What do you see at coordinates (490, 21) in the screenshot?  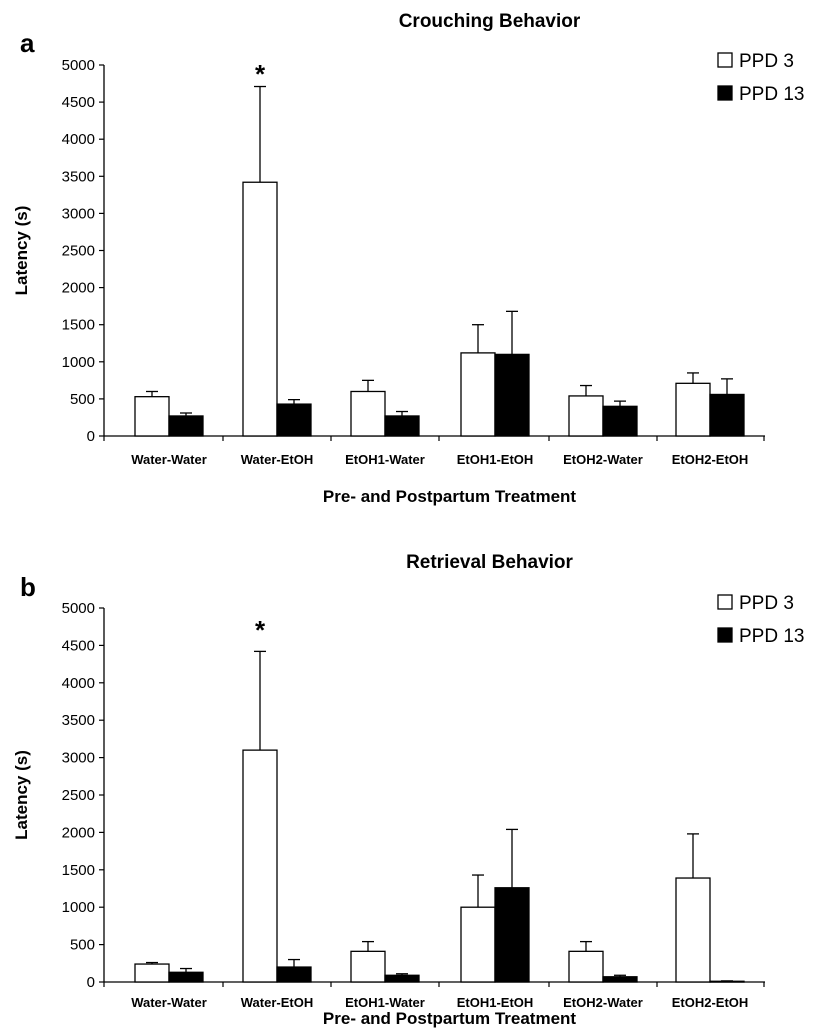 I see `chart-title: Crouching Behavior` at bounding box center [490, 21].